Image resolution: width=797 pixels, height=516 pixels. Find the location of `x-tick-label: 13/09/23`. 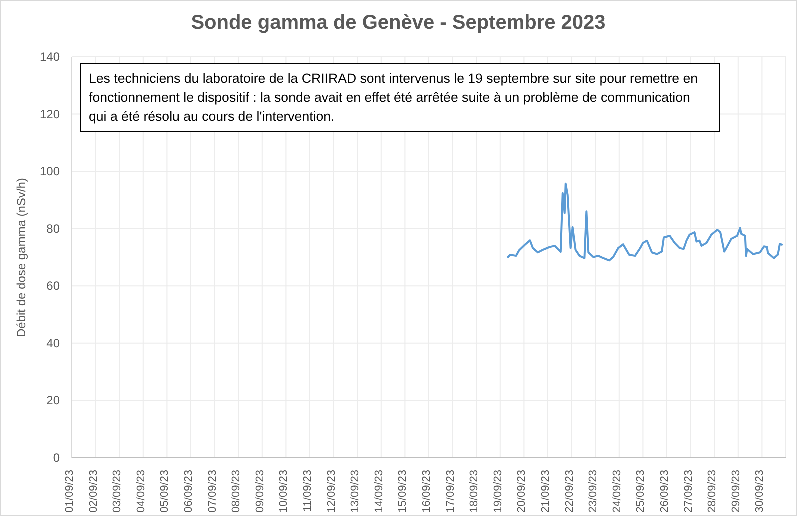

x-tick-label: 13/09/23 is located at coordinates (356, 491).